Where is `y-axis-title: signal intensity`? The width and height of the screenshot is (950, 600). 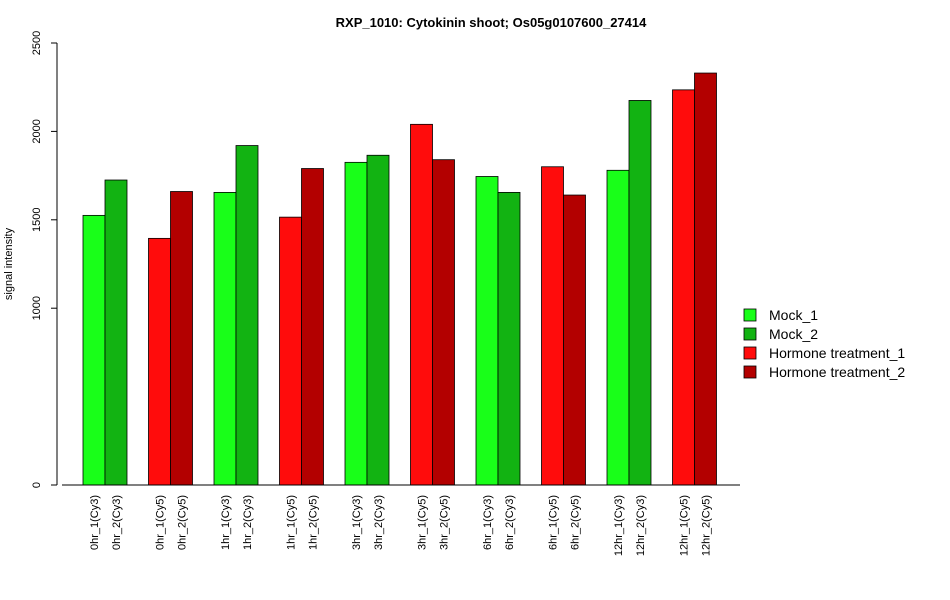
y-axis-title: signal intensity is located at coordinates (9, 263).